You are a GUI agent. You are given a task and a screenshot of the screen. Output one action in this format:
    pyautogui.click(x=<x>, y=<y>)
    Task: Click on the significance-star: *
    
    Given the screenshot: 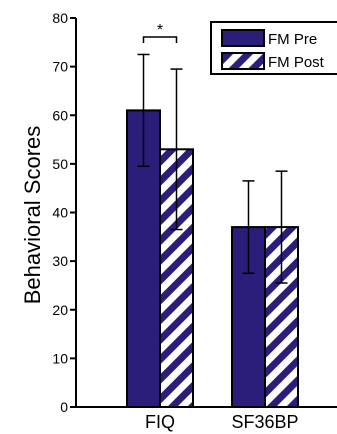 What is the action you would take?
    pyautogui.click(x=160, y=30)
    